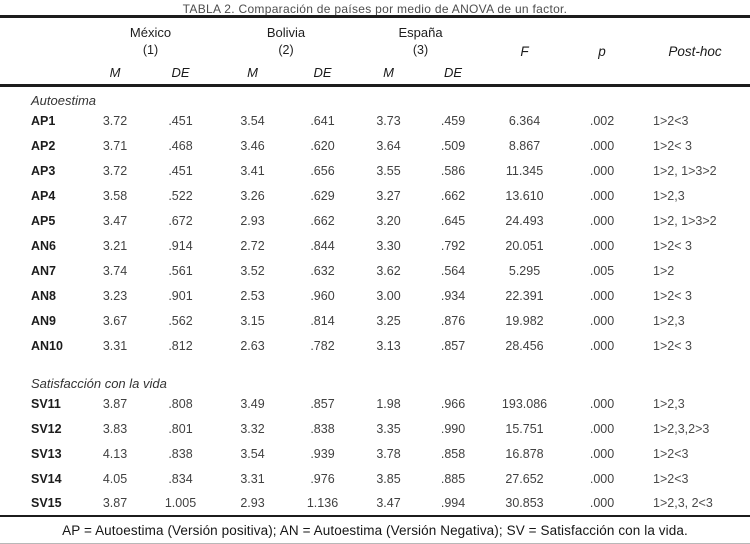  What do you see at coordinates (180, 403) in the screenshot?
I see `cell-de-mexico: .808` at bounding box center [180, 403].